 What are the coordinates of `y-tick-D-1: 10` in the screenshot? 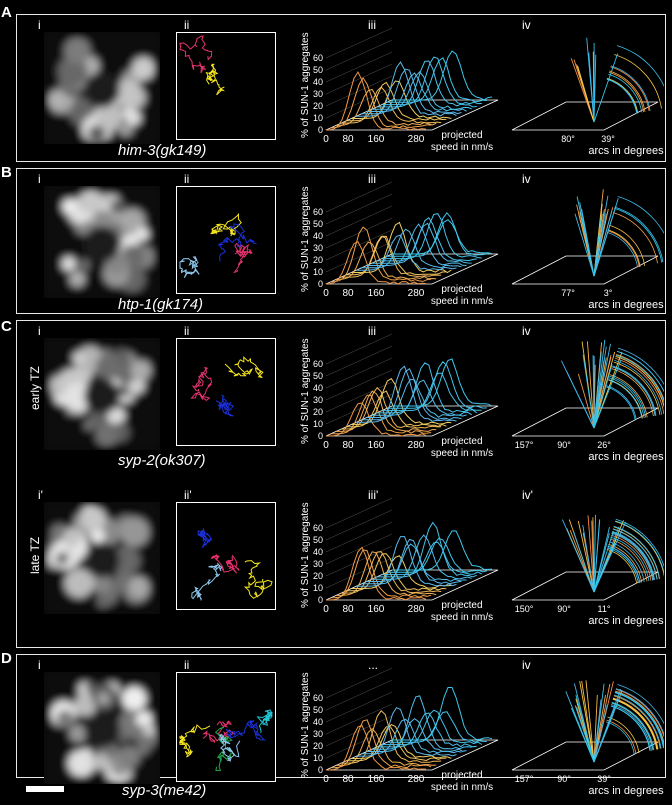 It's located at (318, 758).